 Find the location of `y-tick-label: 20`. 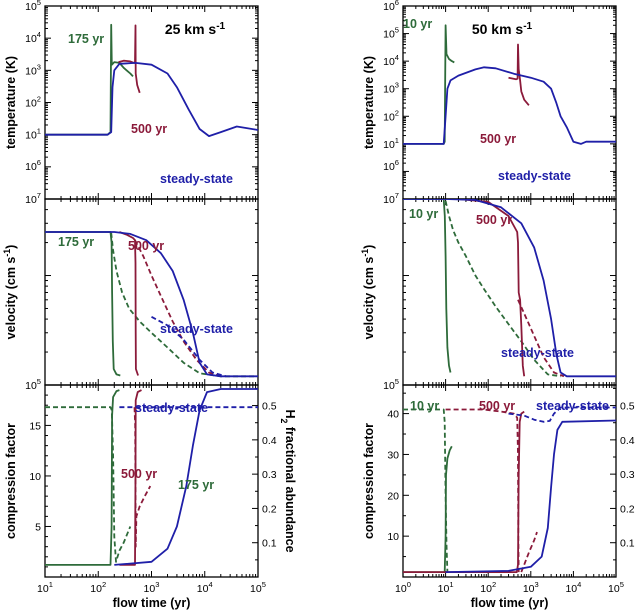

y-tick-label: 20 is located at coordinates (393, 496).